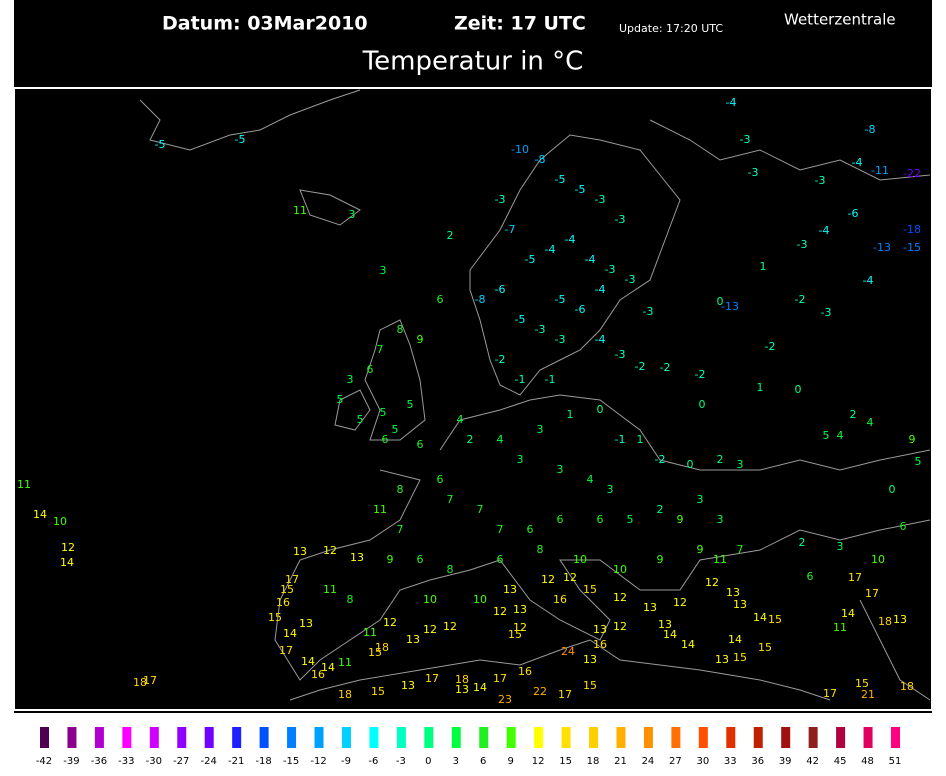  What do you see at coordinates (400, 329) in the screenshot?
I see `station-temp: 8` at bounding box center [400, 329].